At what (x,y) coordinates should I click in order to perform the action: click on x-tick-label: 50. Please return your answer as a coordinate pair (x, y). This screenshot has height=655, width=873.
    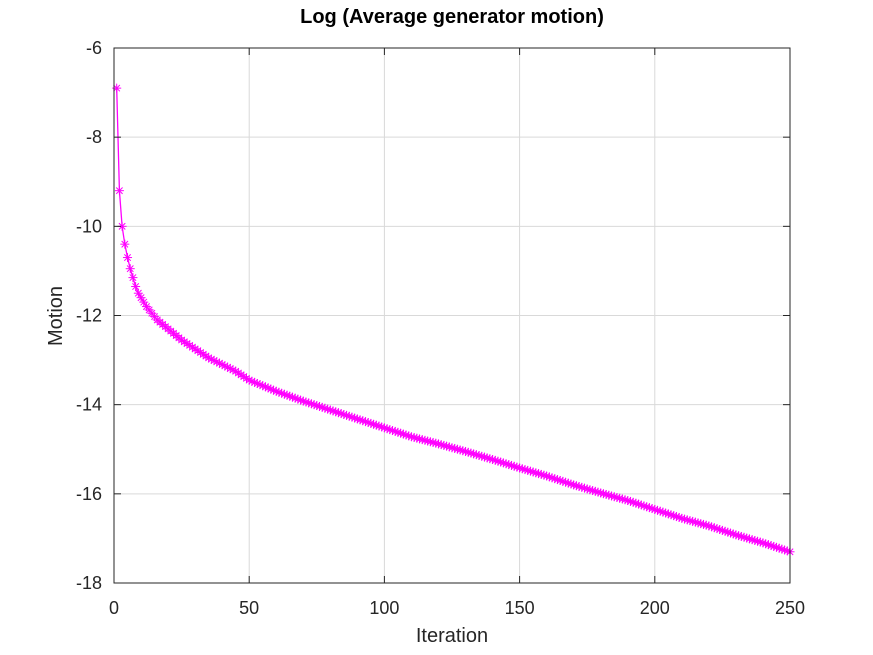
    Looking at the image, I should click on (249, 608).